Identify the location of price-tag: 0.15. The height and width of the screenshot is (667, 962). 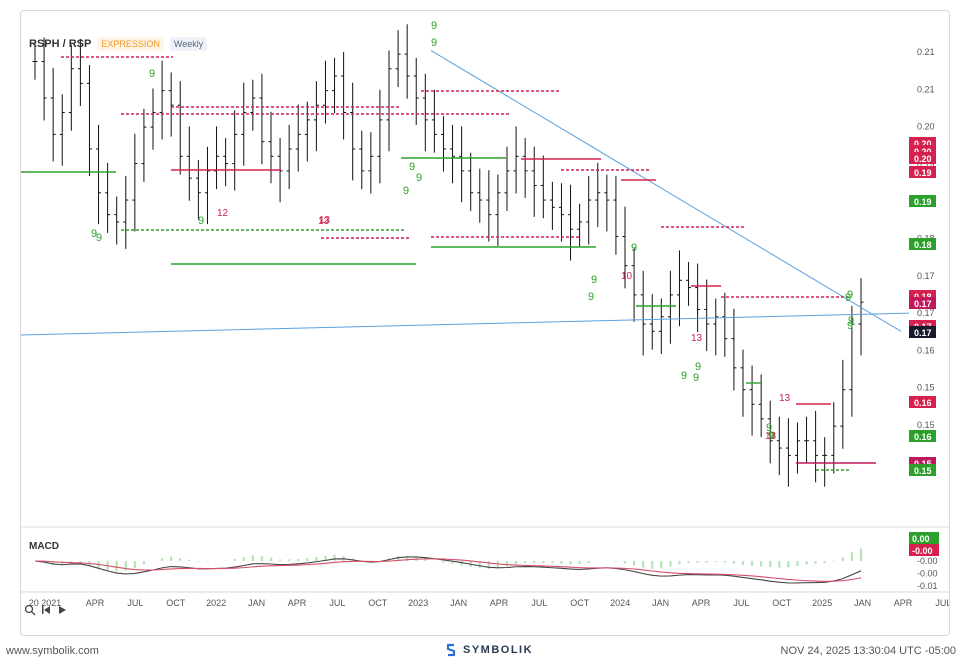
(922, 470).